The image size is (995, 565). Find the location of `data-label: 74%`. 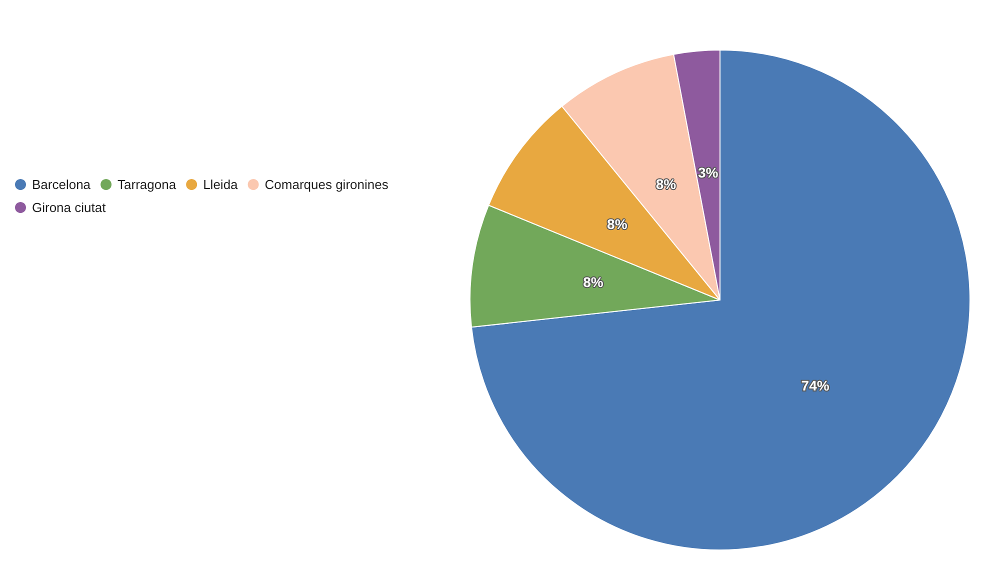

data-label: 74% is located at coordinates (815, 385).